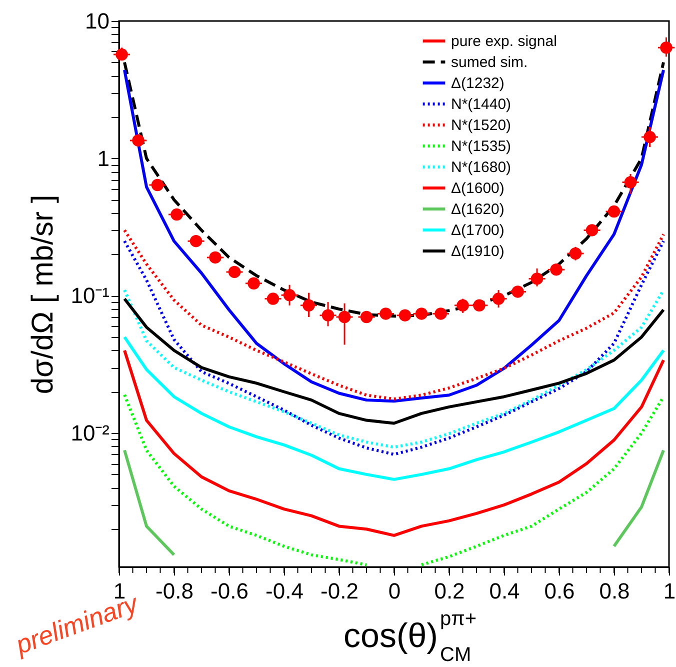 This screenshot has width=676, height=667. What do you see at coordinates (477, 209) in the screenshot?
I see `legend-label: Δ(1620)` at bounding box center [477, 209].